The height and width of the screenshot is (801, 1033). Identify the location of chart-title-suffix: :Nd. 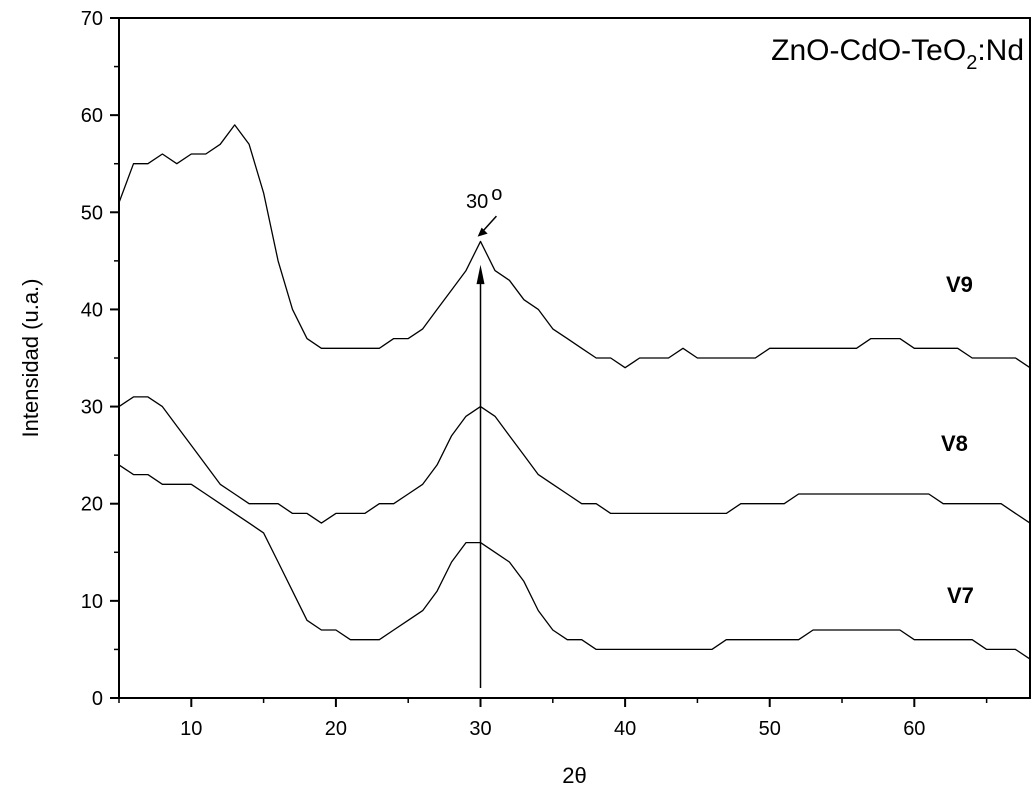
(1000, 50).